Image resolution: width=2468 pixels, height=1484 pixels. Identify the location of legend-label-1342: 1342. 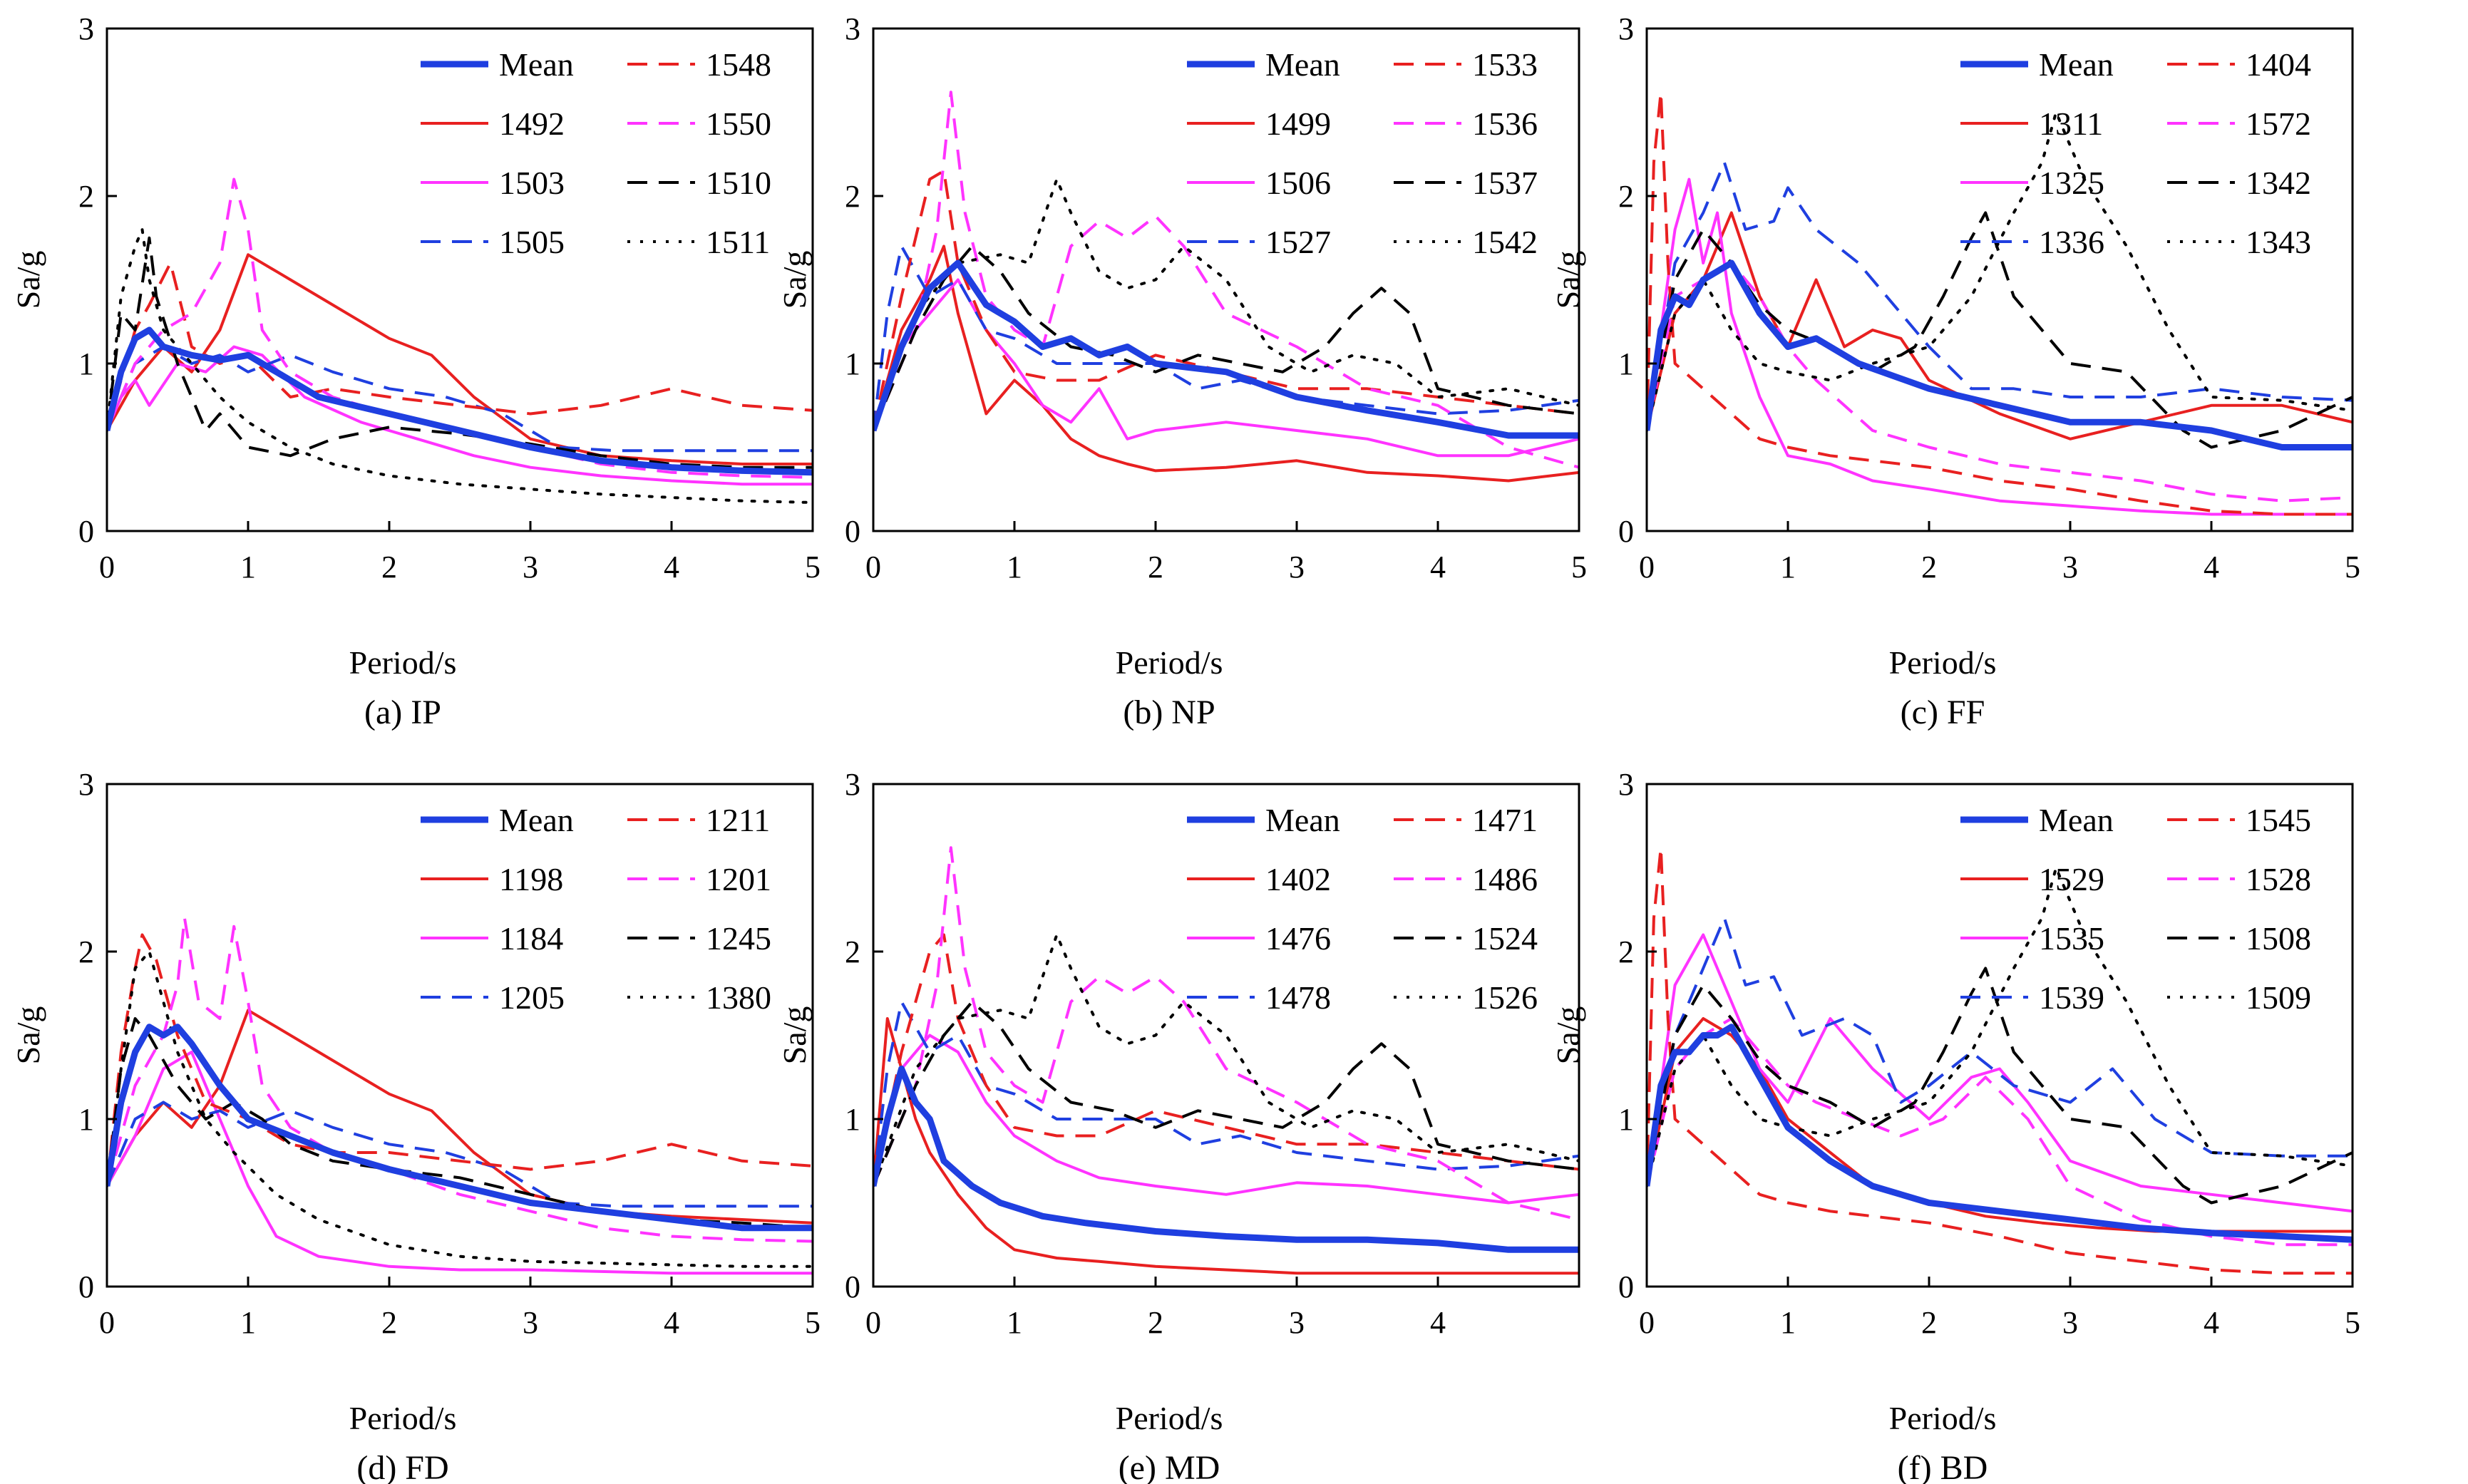
(2279, 183).